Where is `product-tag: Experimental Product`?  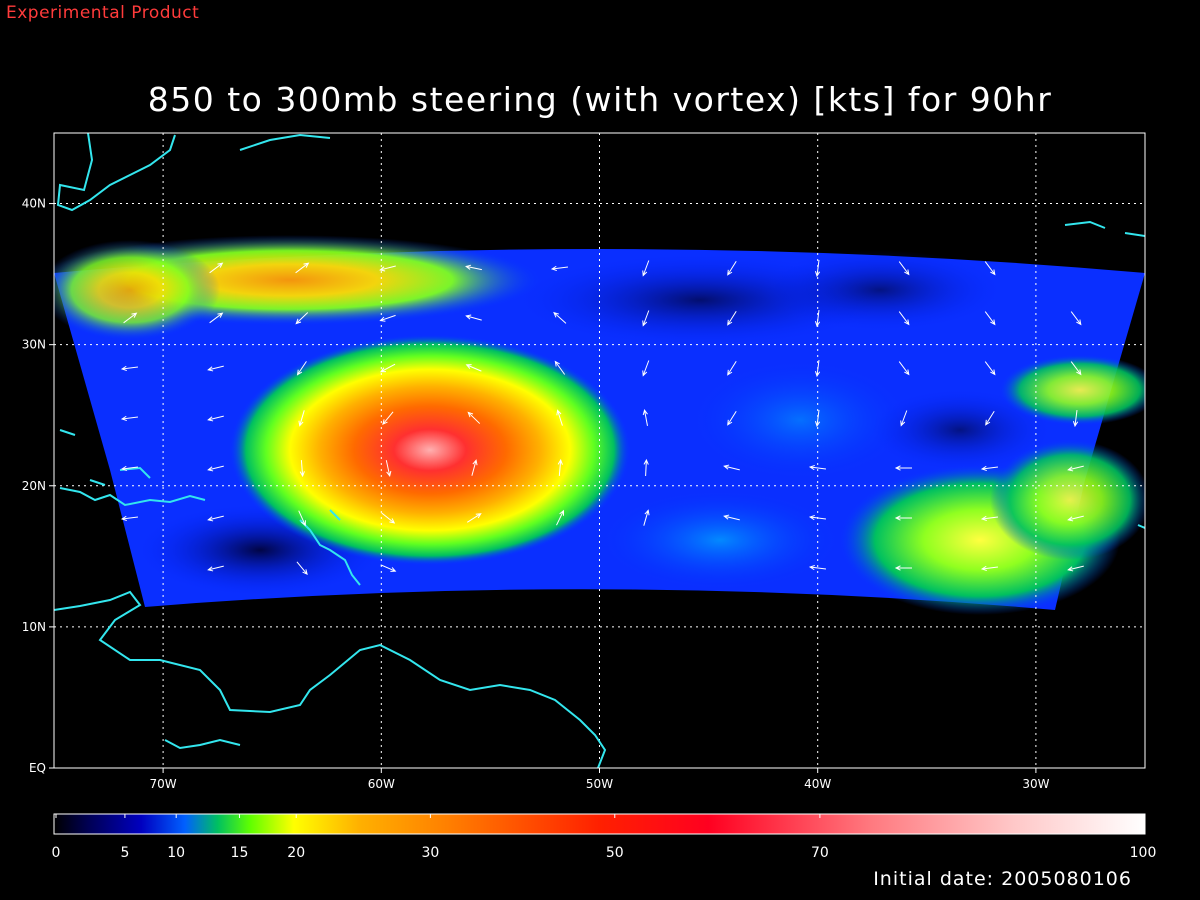
product-tag: Experimental Product is located at coordinates (103, 13).